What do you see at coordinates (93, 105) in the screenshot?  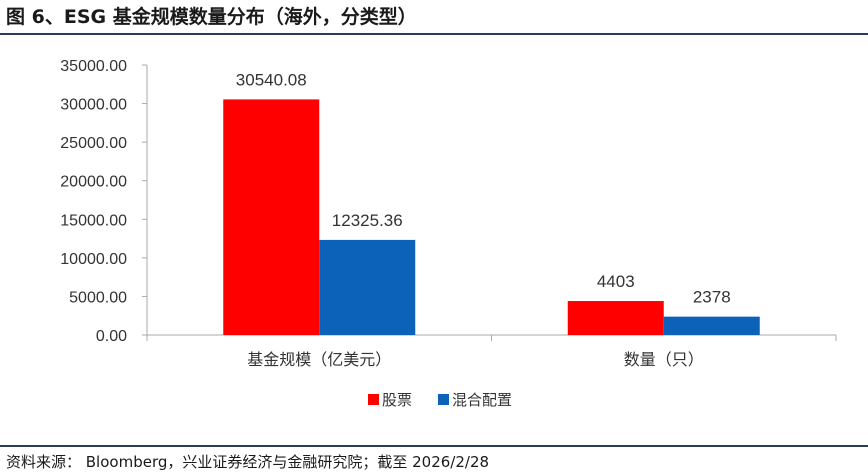 I see `y-tick-label: 30000.00` at bounding box center [93, 105].